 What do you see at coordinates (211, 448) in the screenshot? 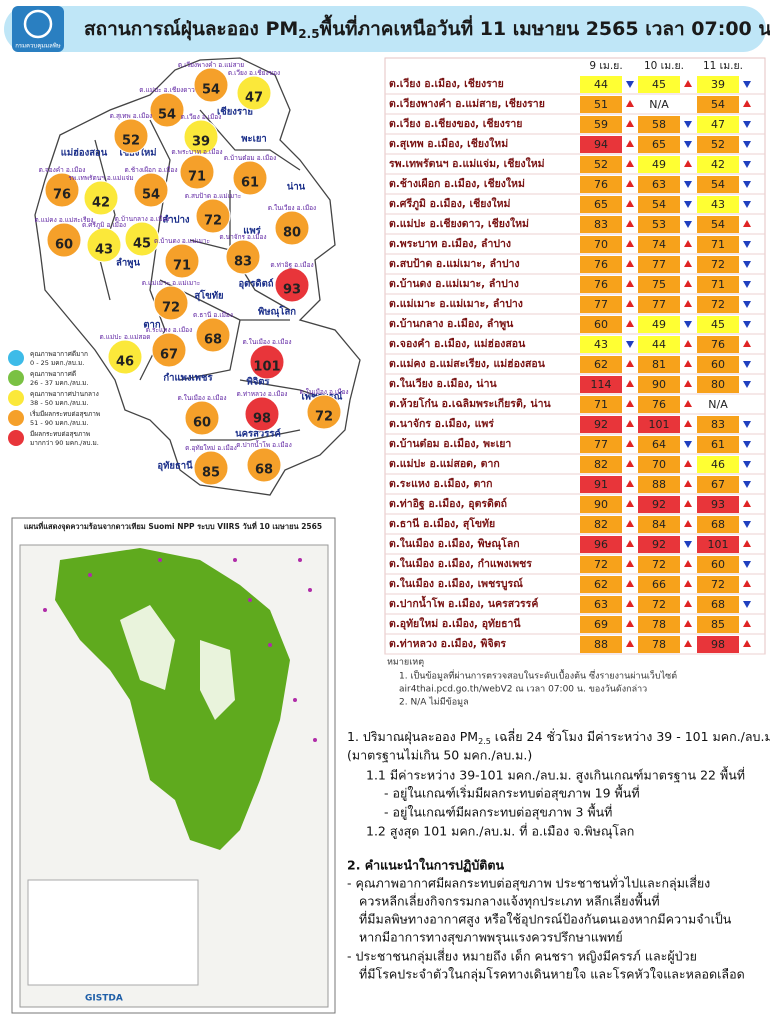
I see `station-label: ต.อุทัยใหม่ อ.เมือง` at bounding box center [211, 448].